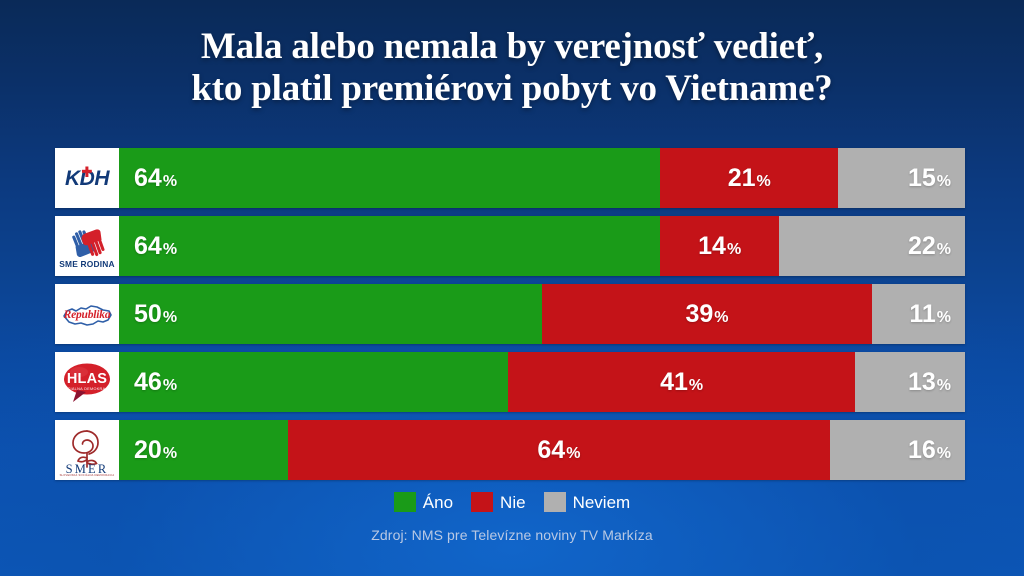 The height and width of the screenshot is (576, 1024). I want to click on bar-segment-no: 64%, so click(559, 450).